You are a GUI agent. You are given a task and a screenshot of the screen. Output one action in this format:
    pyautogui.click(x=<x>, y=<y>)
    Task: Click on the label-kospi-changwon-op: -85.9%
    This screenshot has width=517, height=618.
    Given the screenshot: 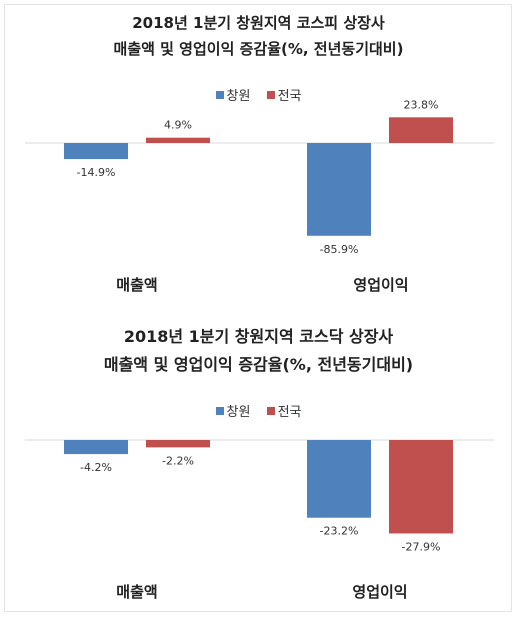 What is the action you would take?
    pyautogui.click(x=339, y=249)
    